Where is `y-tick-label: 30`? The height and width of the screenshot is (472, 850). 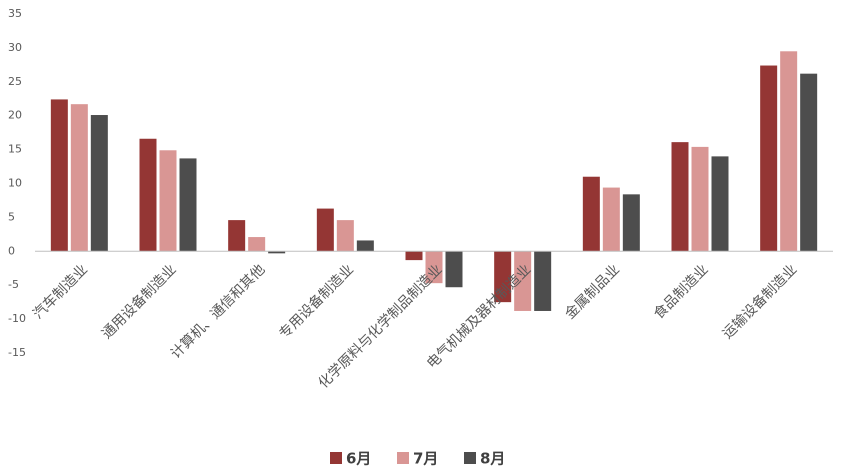 y-tick-label: 30 is located at coordinates (15, 47).